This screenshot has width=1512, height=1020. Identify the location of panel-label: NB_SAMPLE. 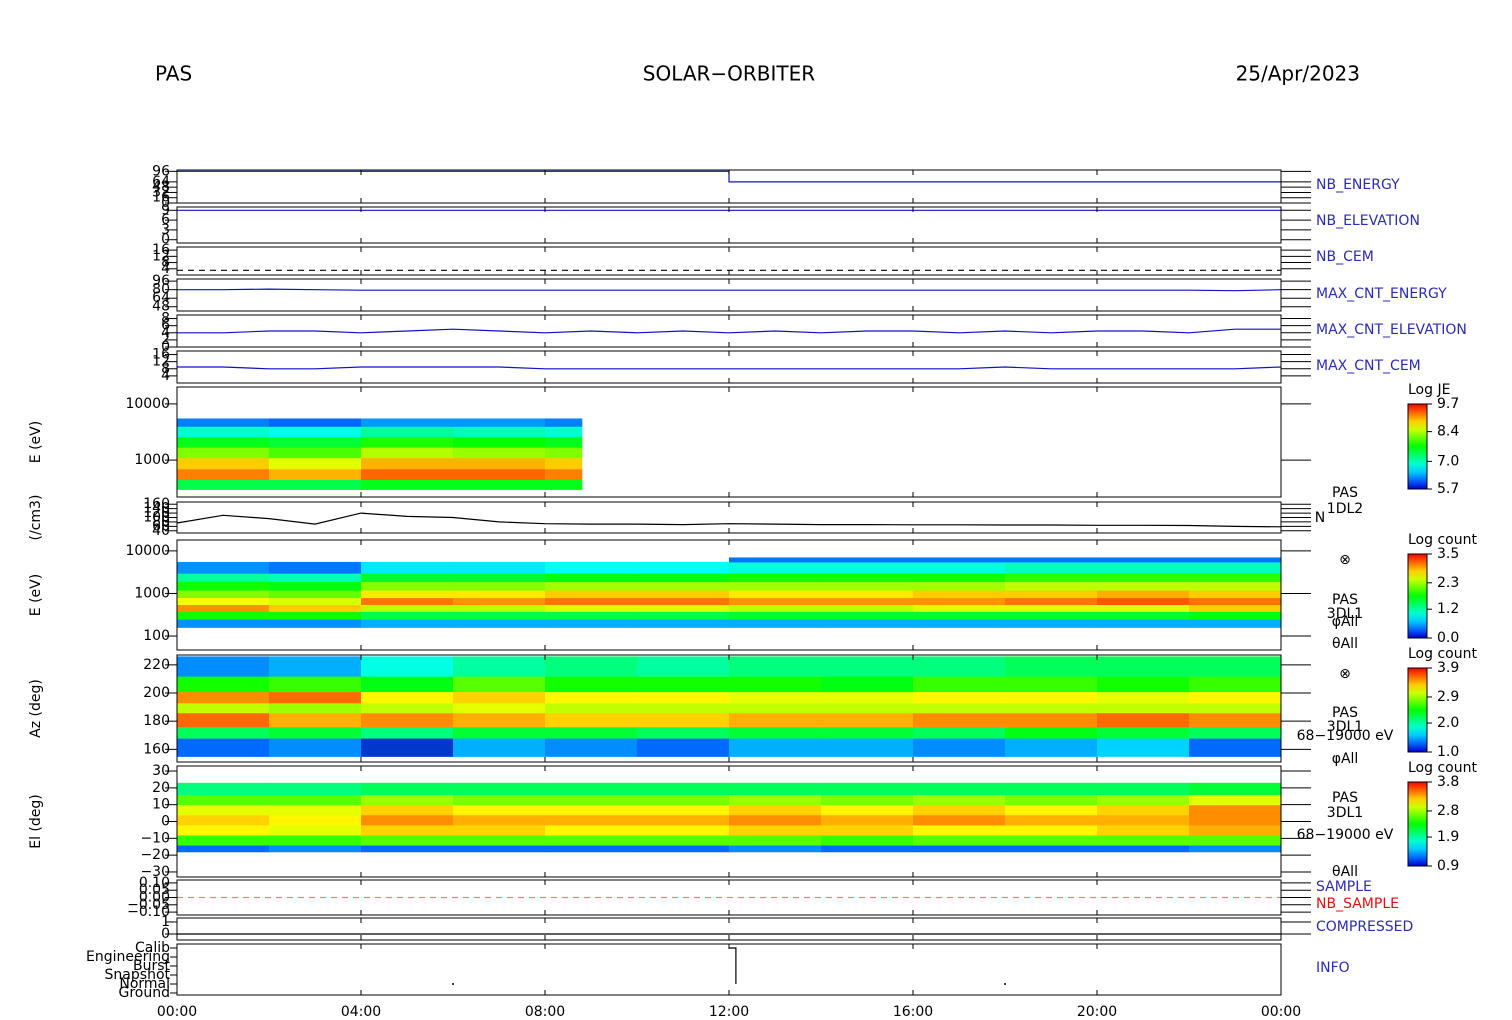
(1357, 904).